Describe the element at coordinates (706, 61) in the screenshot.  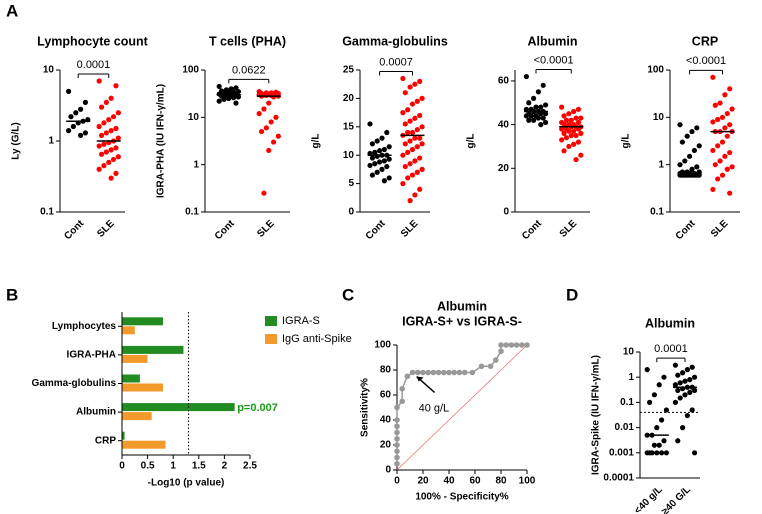
I see `p-value: <0.0001` at that location.